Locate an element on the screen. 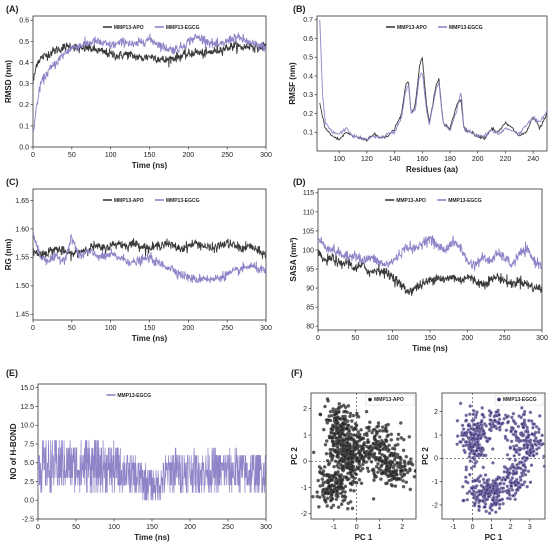  x-tick-label: 0 is located at coordinates (33, 155).